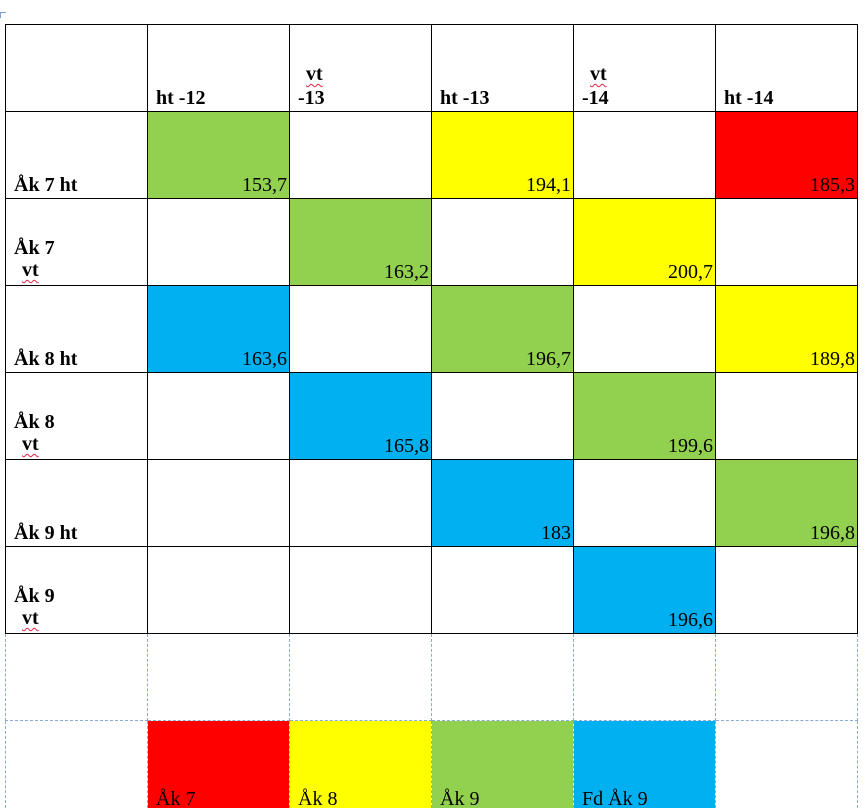 This screenshot has width=865, height=810. What do you see at coordinates (460, 798) in the screenshot?
I see `legend-label: Åk 9` at bounding box center [460, 798].